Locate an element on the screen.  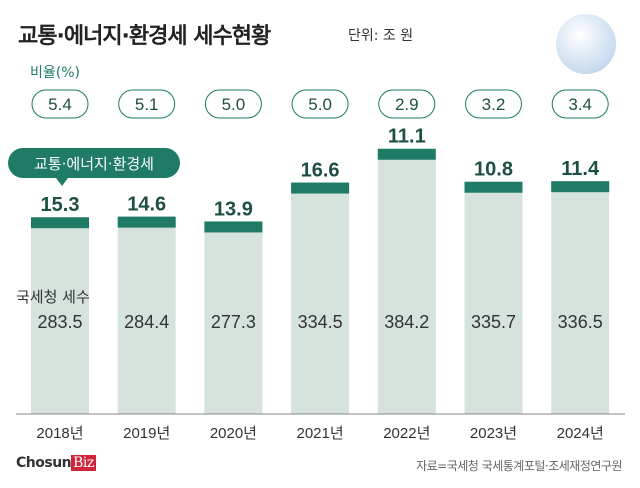
total-value-label: 334.5 is located at coordinates (320, 322).